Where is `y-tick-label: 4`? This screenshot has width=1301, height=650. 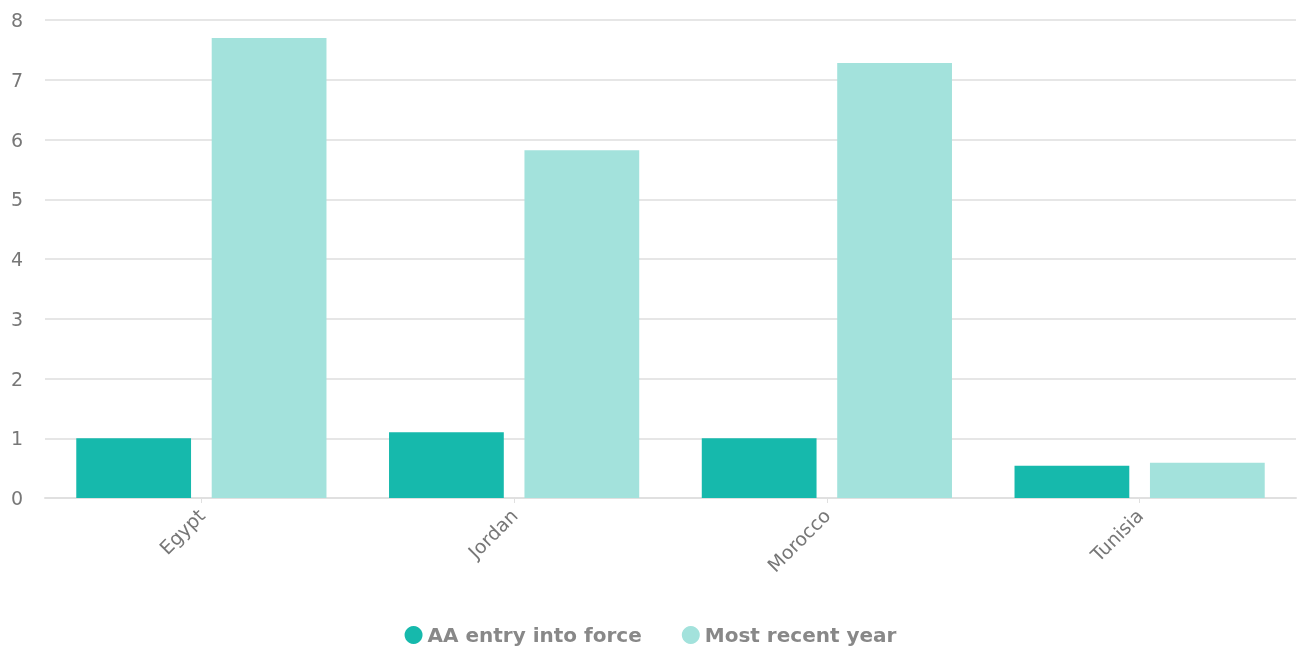 y-tick-label: 4 is located at coordinates (16, 259).